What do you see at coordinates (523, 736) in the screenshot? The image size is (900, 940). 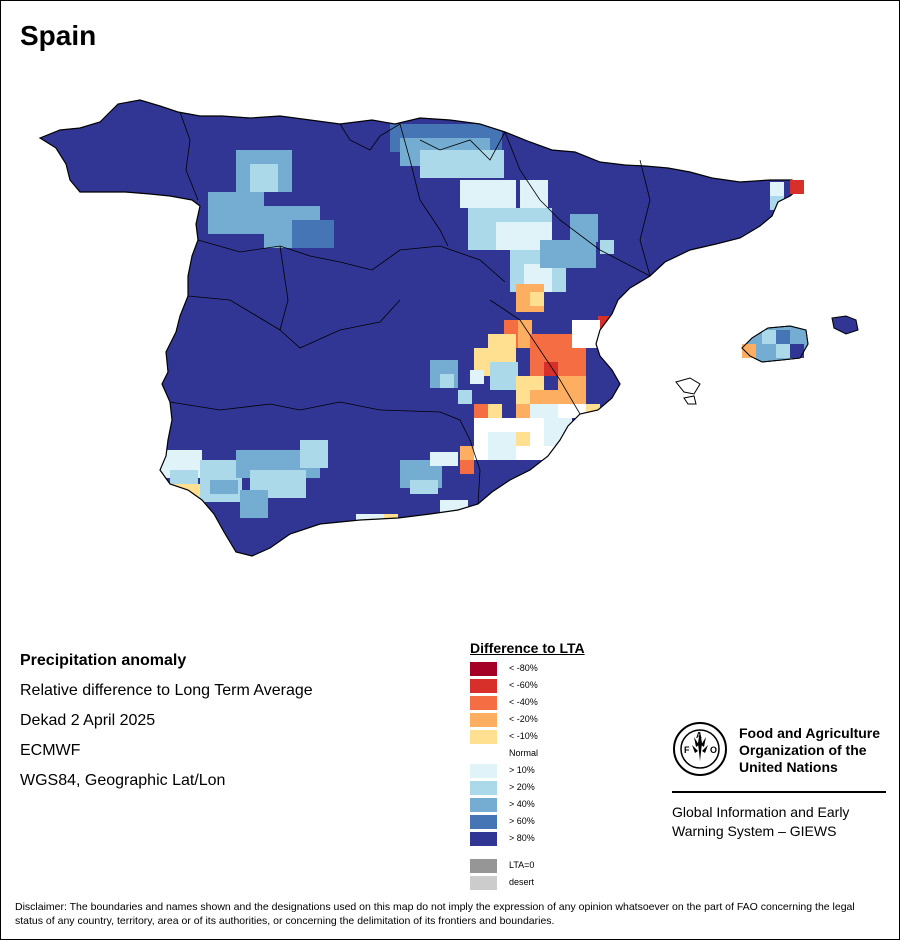 I see `legend-label: < -10%` at bounding box center [523, 736].